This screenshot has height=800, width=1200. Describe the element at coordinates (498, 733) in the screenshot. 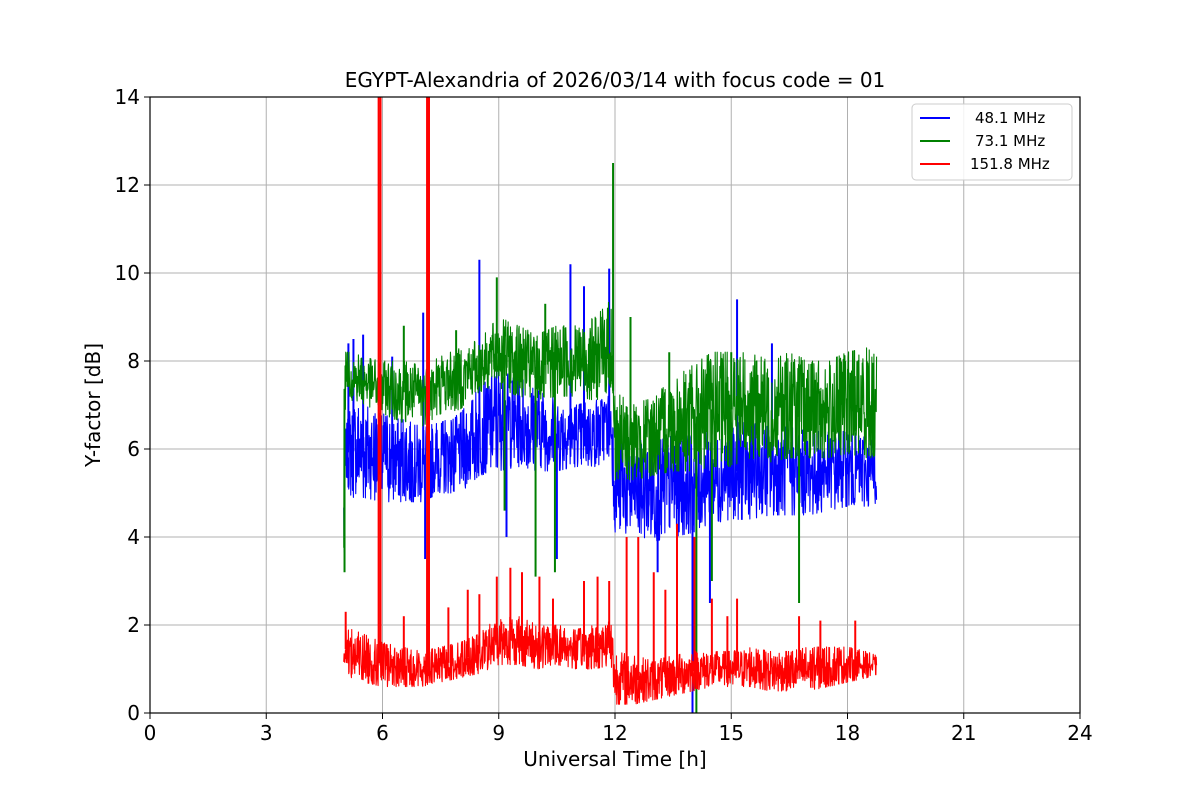

I see `x-tick-label: 9` at that location.